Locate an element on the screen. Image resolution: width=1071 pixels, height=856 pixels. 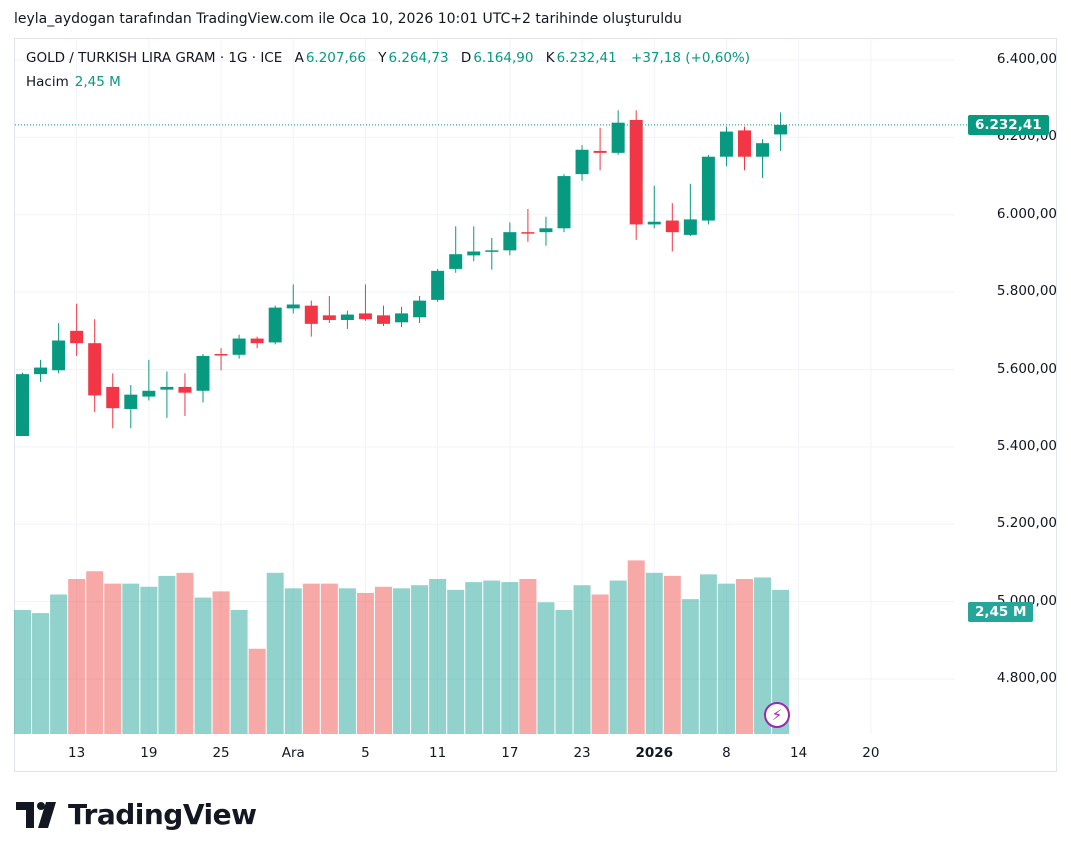
tradingview-logo-icon is located at coordinates (36, 814).